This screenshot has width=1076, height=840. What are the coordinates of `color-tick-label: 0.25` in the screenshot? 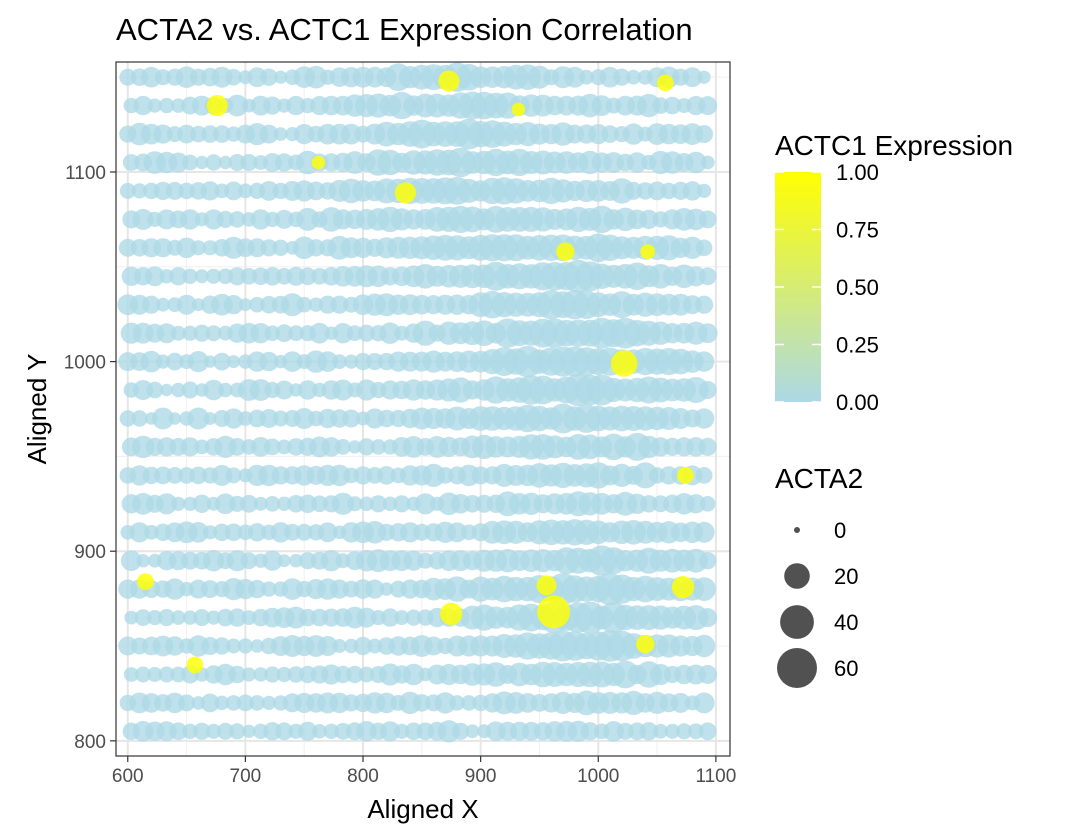 It's located at (857, 345).